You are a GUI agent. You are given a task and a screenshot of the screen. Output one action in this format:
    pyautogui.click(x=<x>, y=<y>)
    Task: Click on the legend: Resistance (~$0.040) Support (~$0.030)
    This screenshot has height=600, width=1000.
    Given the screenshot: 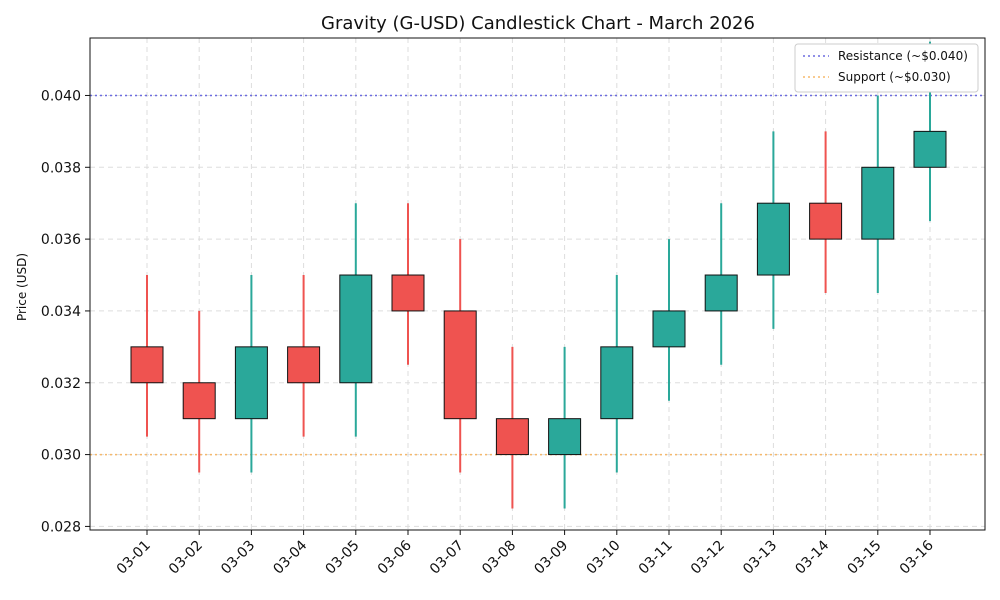 What is the action you would take?
    pyautogui.click(x=886, y=68)
    